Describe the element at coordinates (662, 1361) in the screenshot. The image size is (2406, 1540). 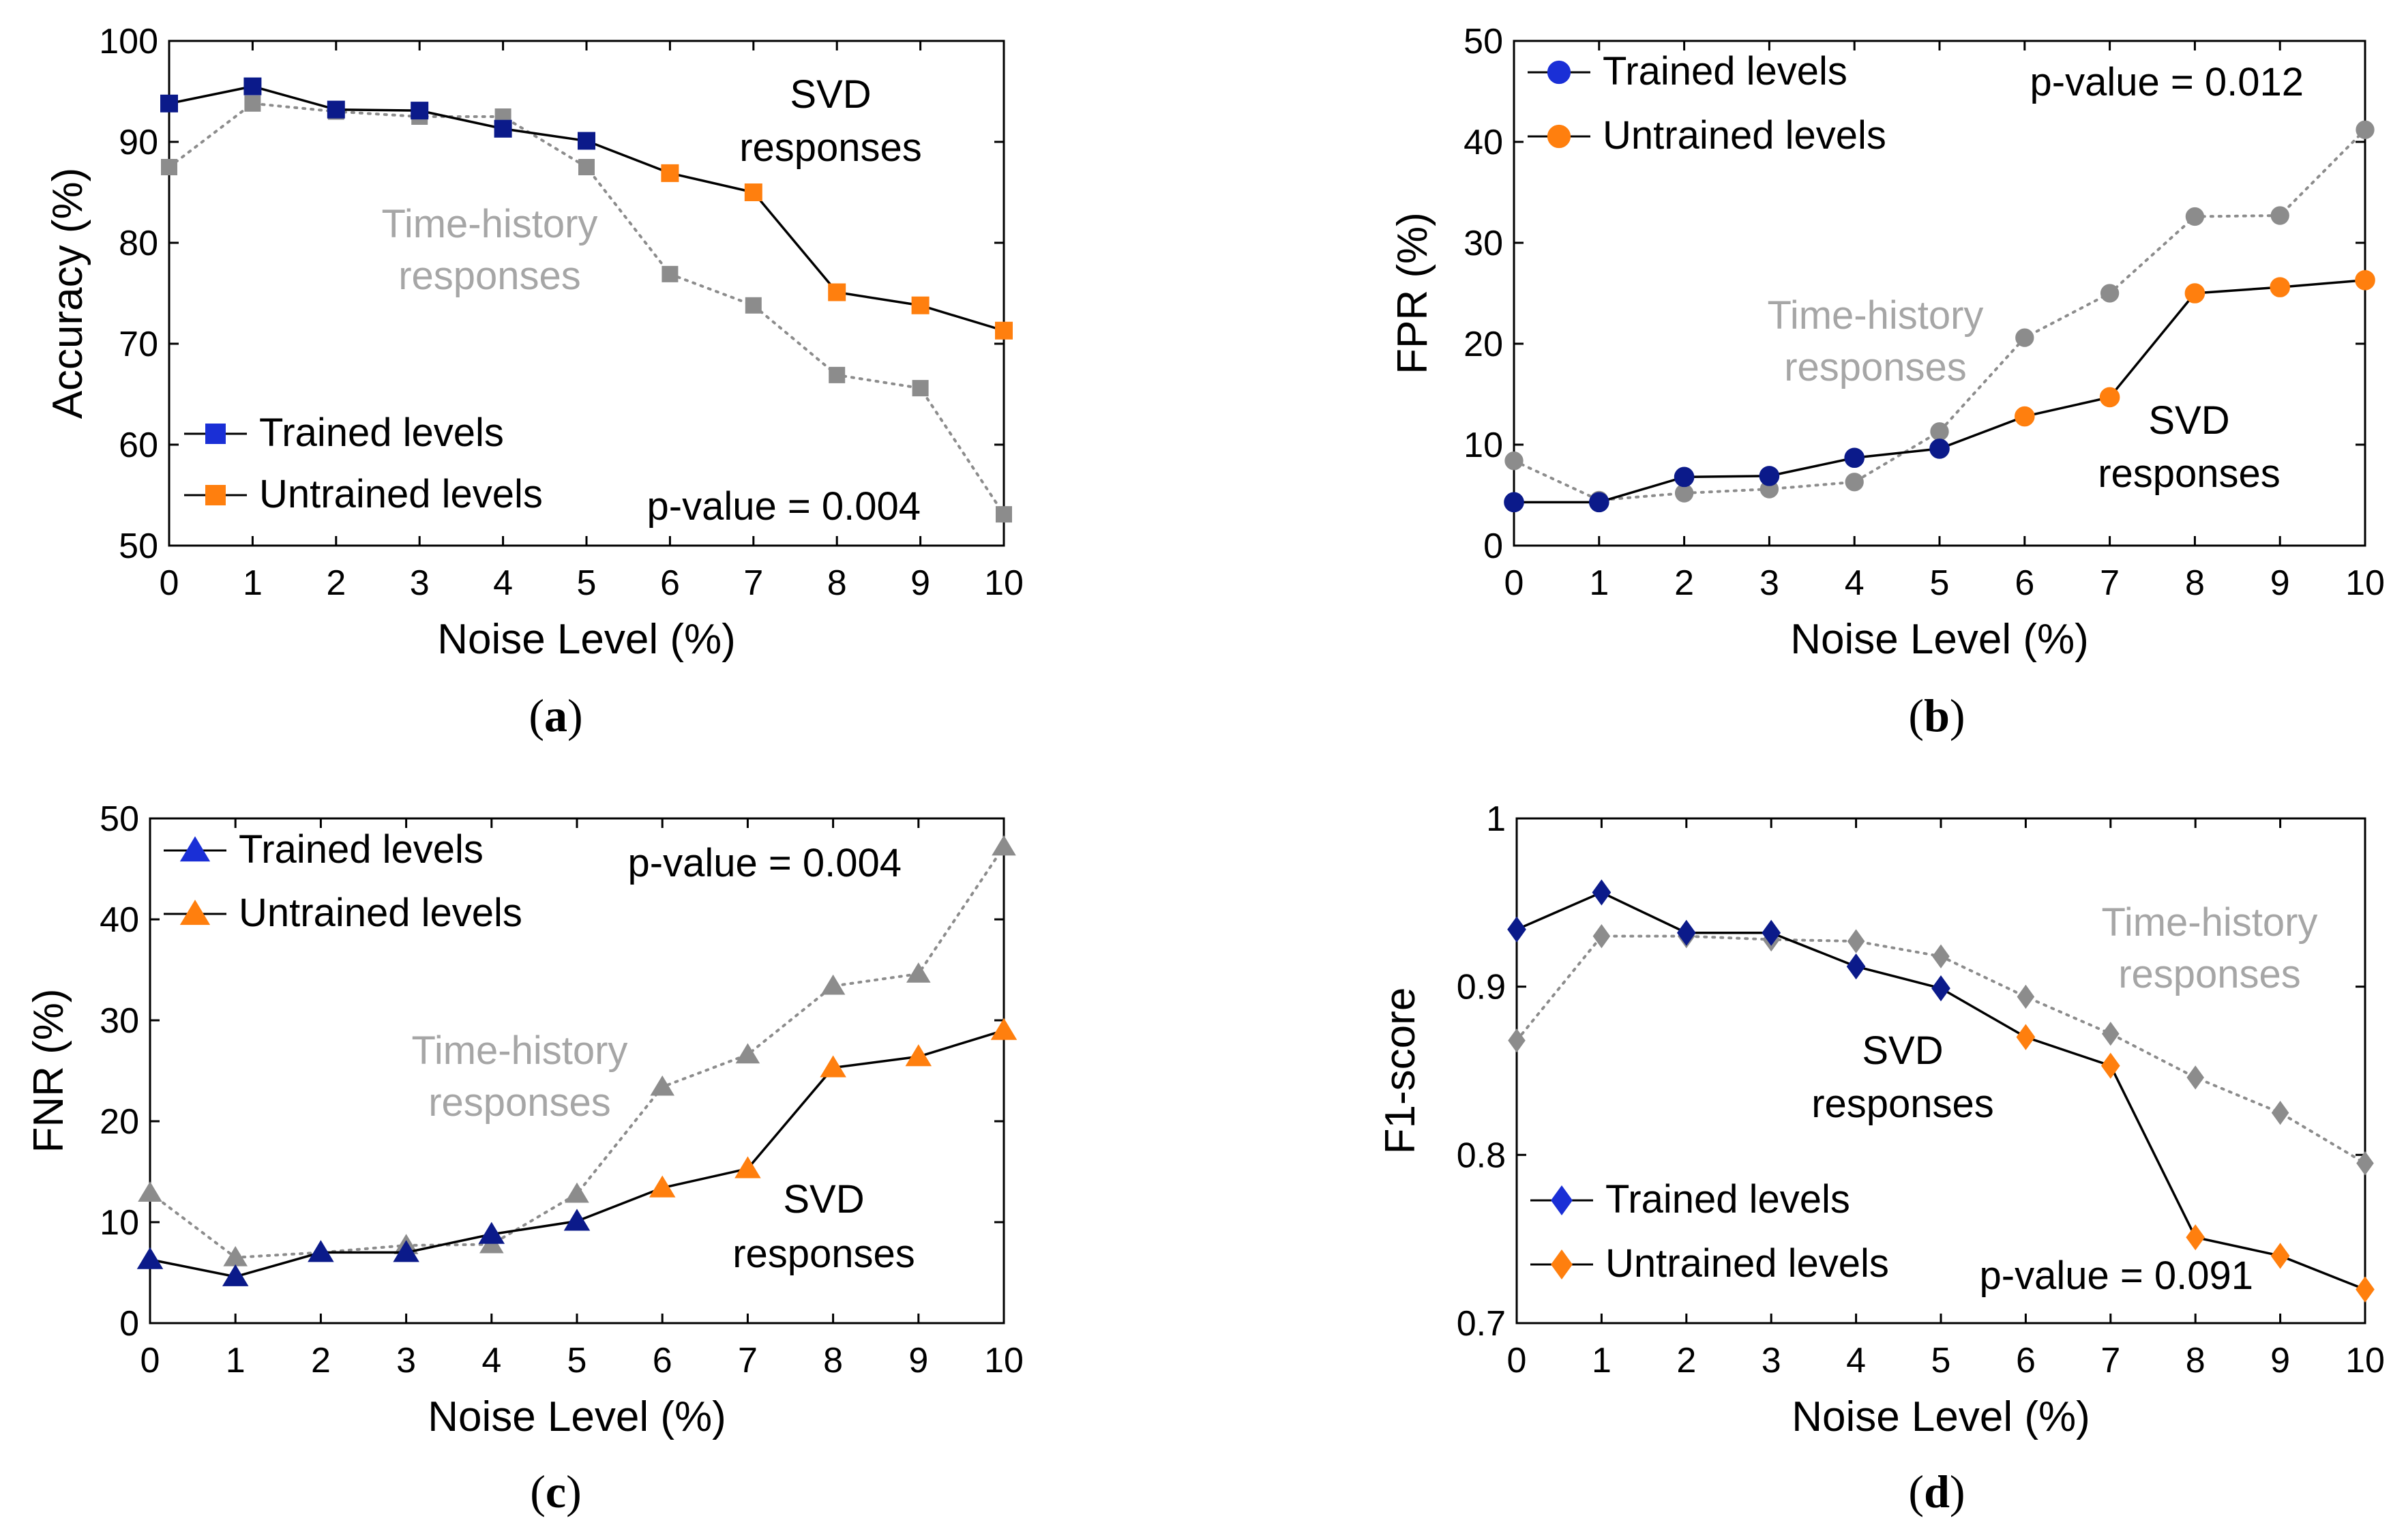
I see `x-tick-label: 6` at that location.